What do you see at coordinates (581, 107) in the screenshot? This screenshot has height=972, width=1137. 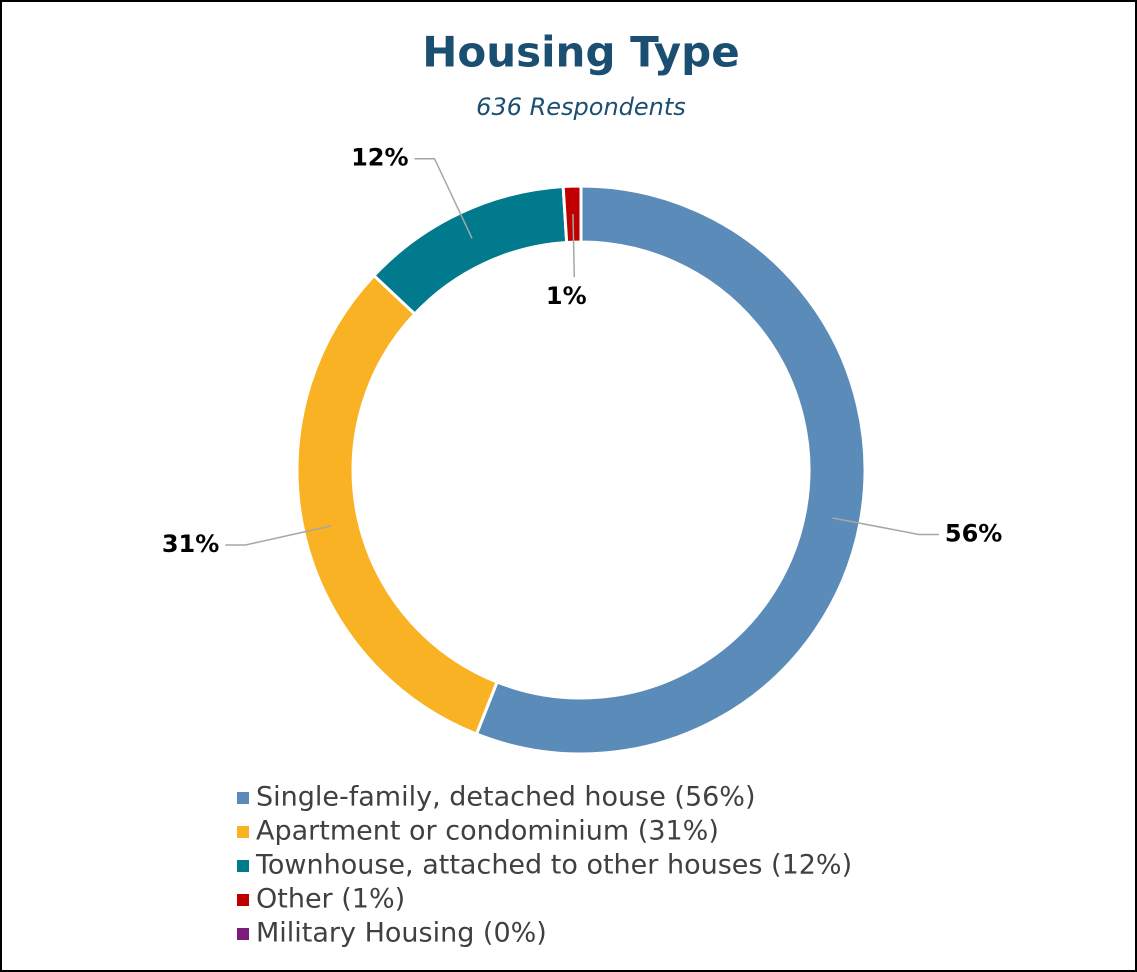 I see `chart-subtitle: 636 Respondents` at bounding box center [581, 107].